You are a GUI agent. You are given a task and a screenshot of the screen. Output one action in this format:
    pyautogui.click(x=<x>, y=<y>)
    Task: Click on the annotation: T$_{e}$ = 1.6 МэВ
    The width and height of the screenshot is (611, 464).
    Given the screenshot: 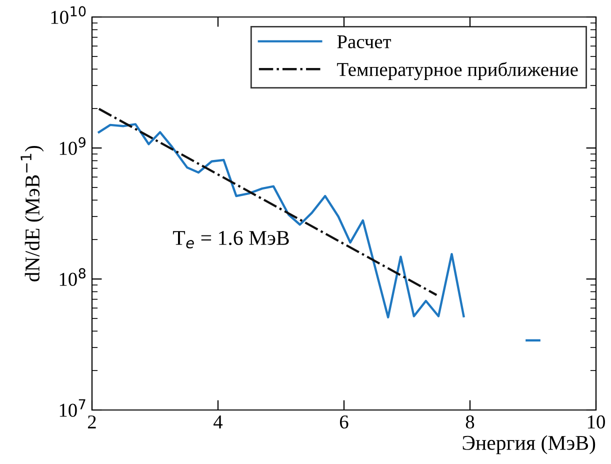 What is the action you would take?
    pyautogui.click(x=231, y=239)
    